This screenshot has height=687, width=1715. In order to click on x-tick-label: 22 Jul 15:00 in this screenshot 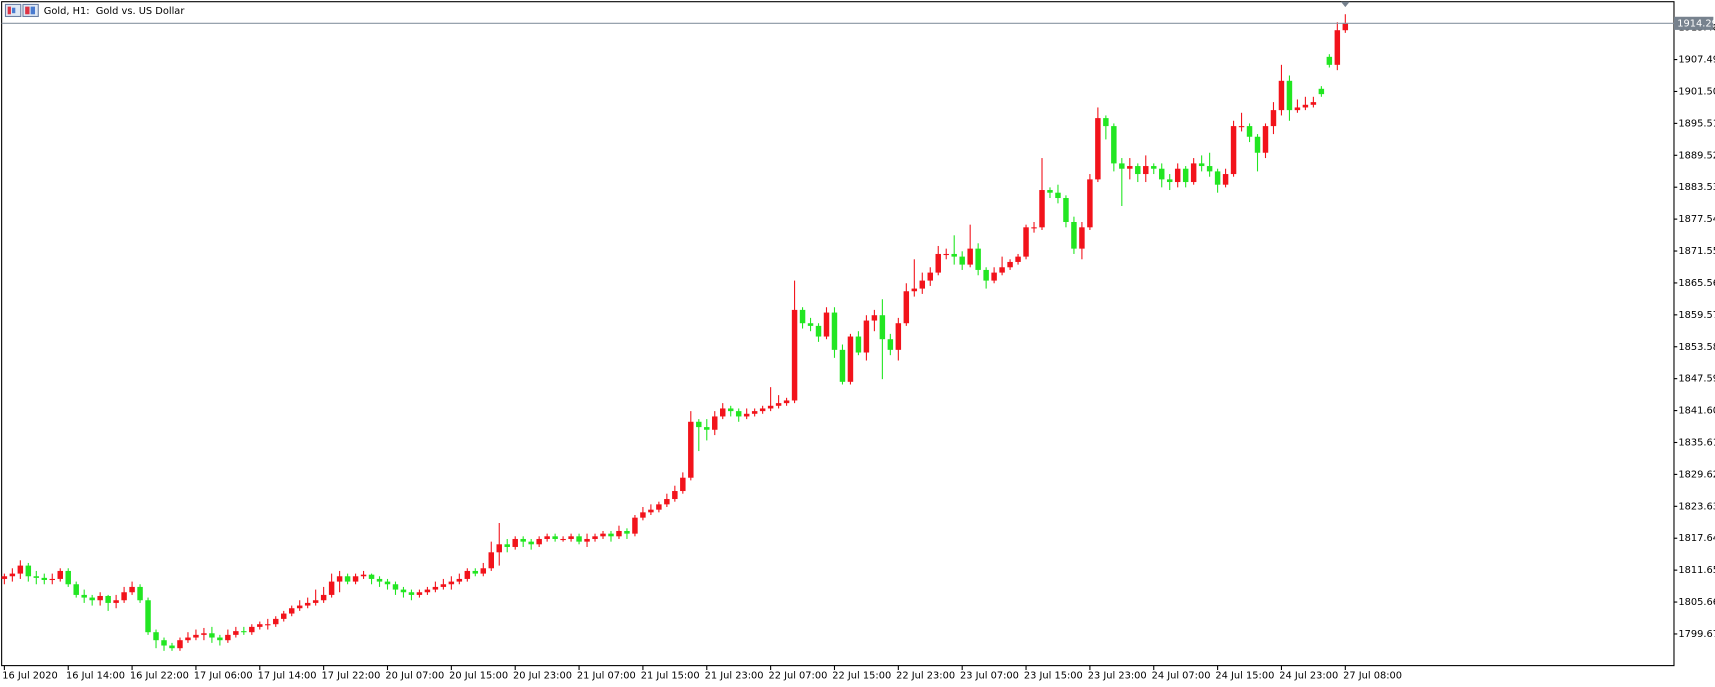, I will do `click(861, 675)`.